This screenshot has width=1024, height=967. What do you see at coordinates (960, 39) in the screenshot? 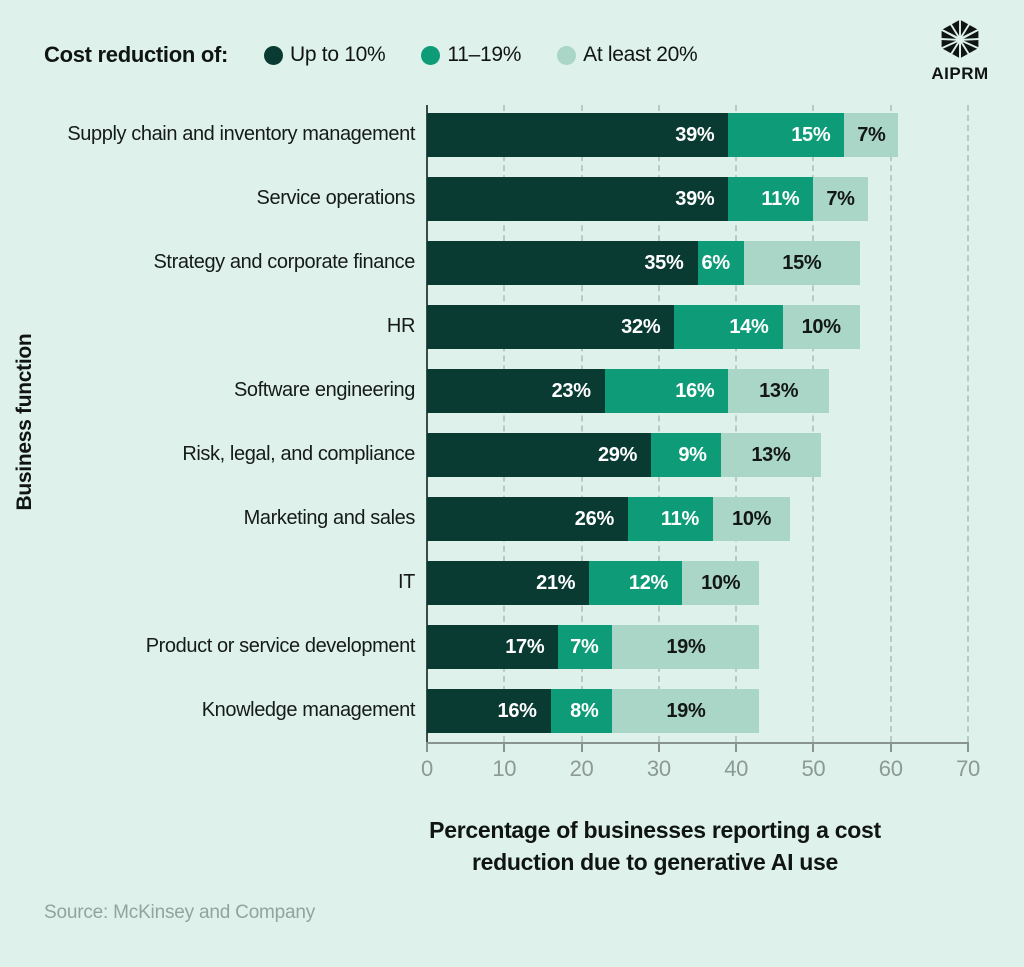
I see `aiprm-cube-icon` at bounding box center [960, 39].